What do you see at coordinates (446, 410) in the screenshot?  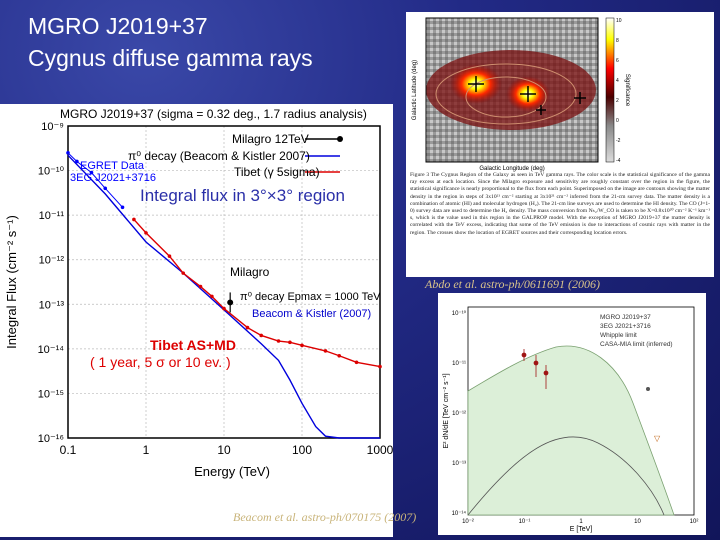 I see `spectrum-y-label: E² dN/dE [TeV cm⁻² s⁻¹]` at bounding box center [446, 410].